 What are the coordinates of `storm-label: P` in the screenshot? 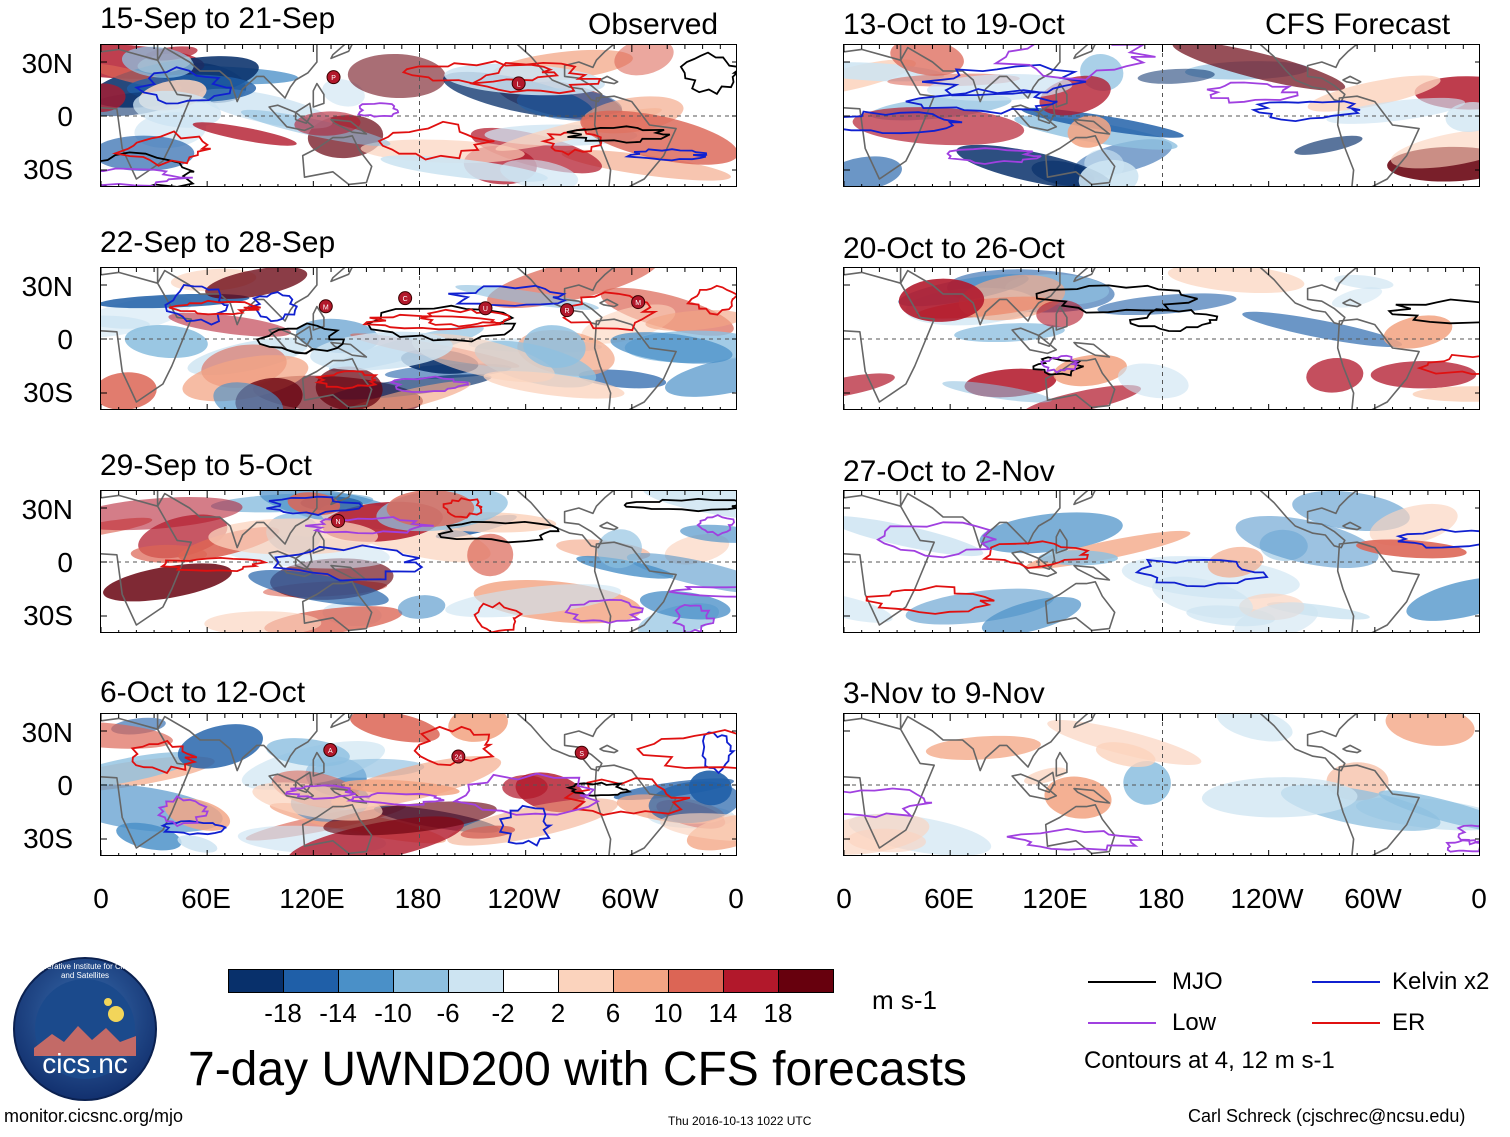 It's located at (333, 78).